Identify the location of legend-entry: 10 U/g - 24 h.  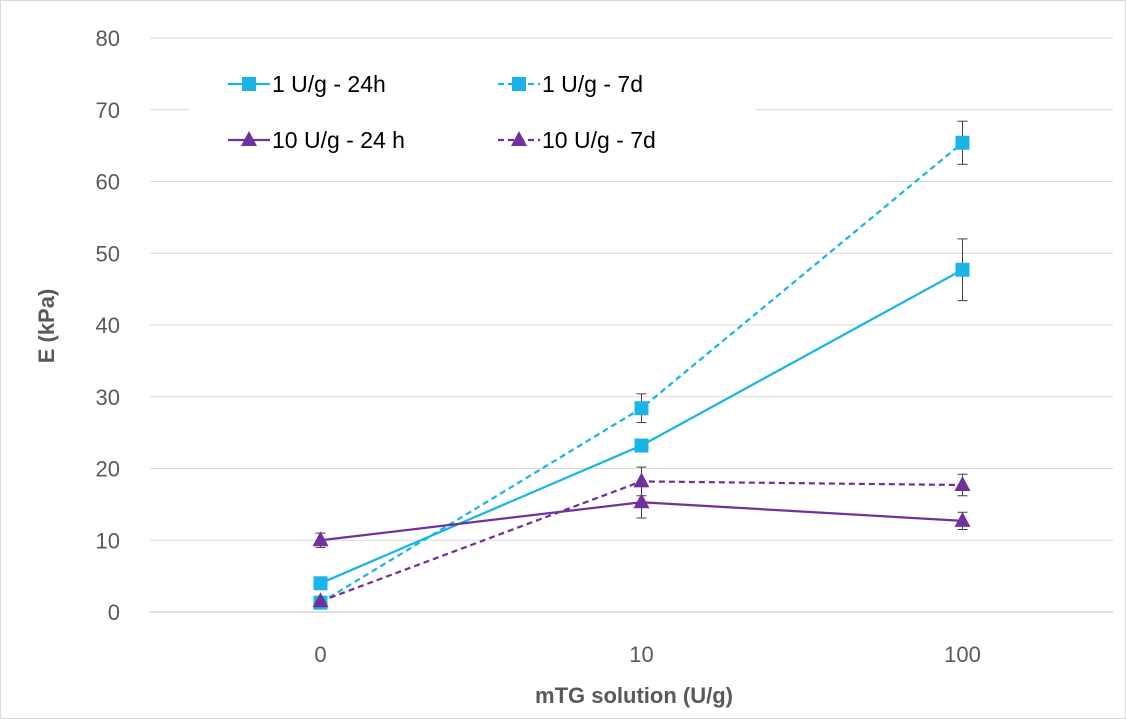
(316, 140).